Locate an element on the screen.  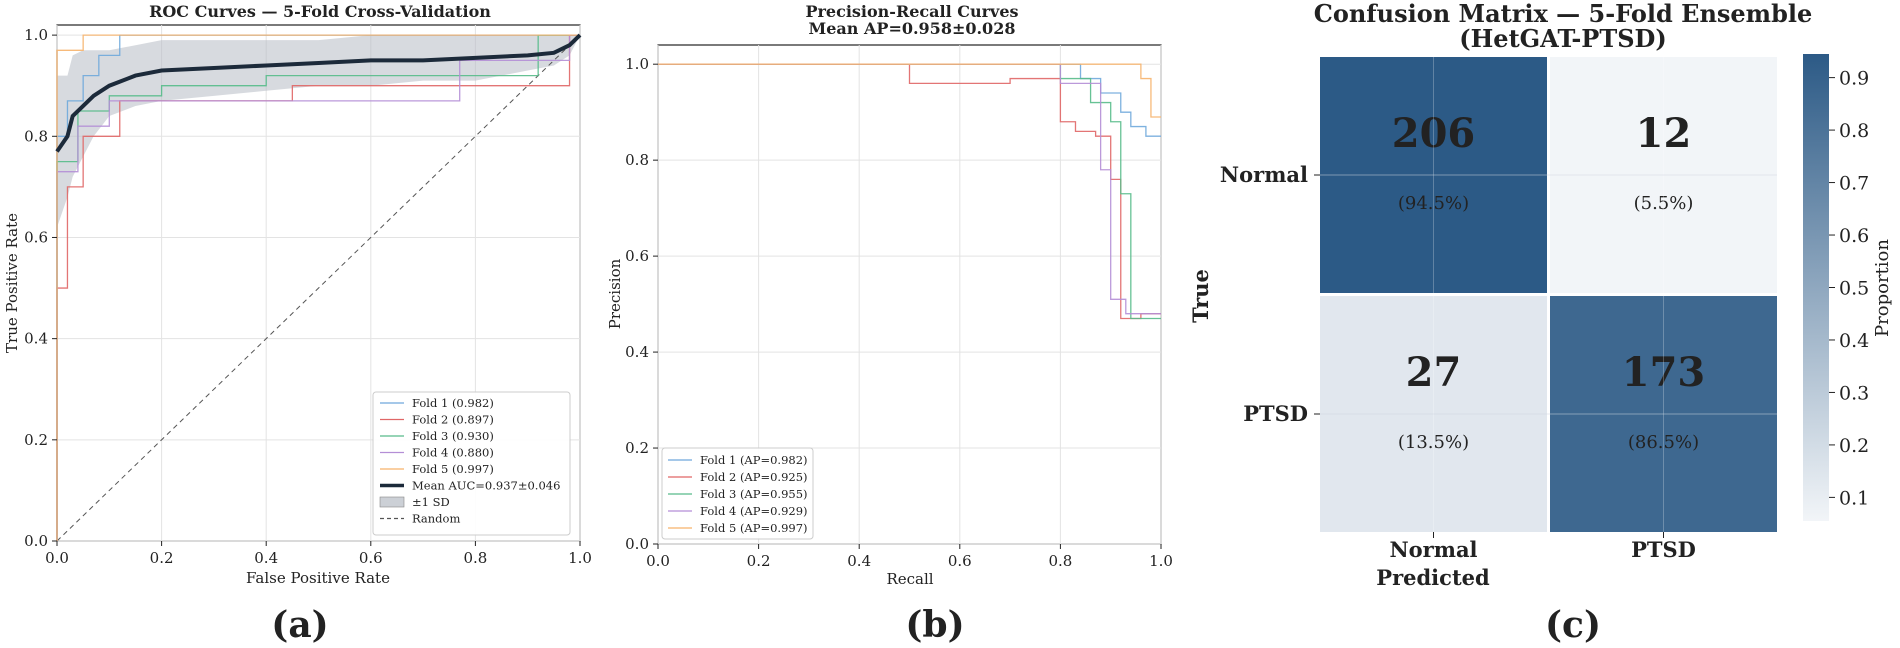
pr-title: Precision-Recall Curves is located at coordinates (911, 11).